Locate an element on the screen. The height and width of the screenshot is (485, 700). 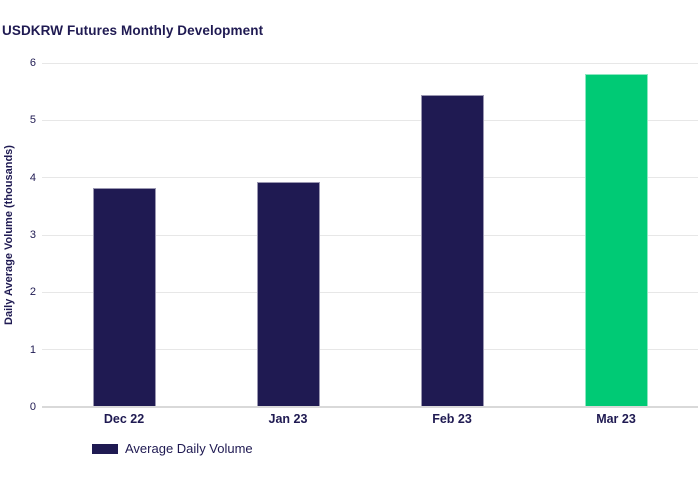
chart-title: USDKRW Futures Monthly Development is located at coordinates (133, 30).